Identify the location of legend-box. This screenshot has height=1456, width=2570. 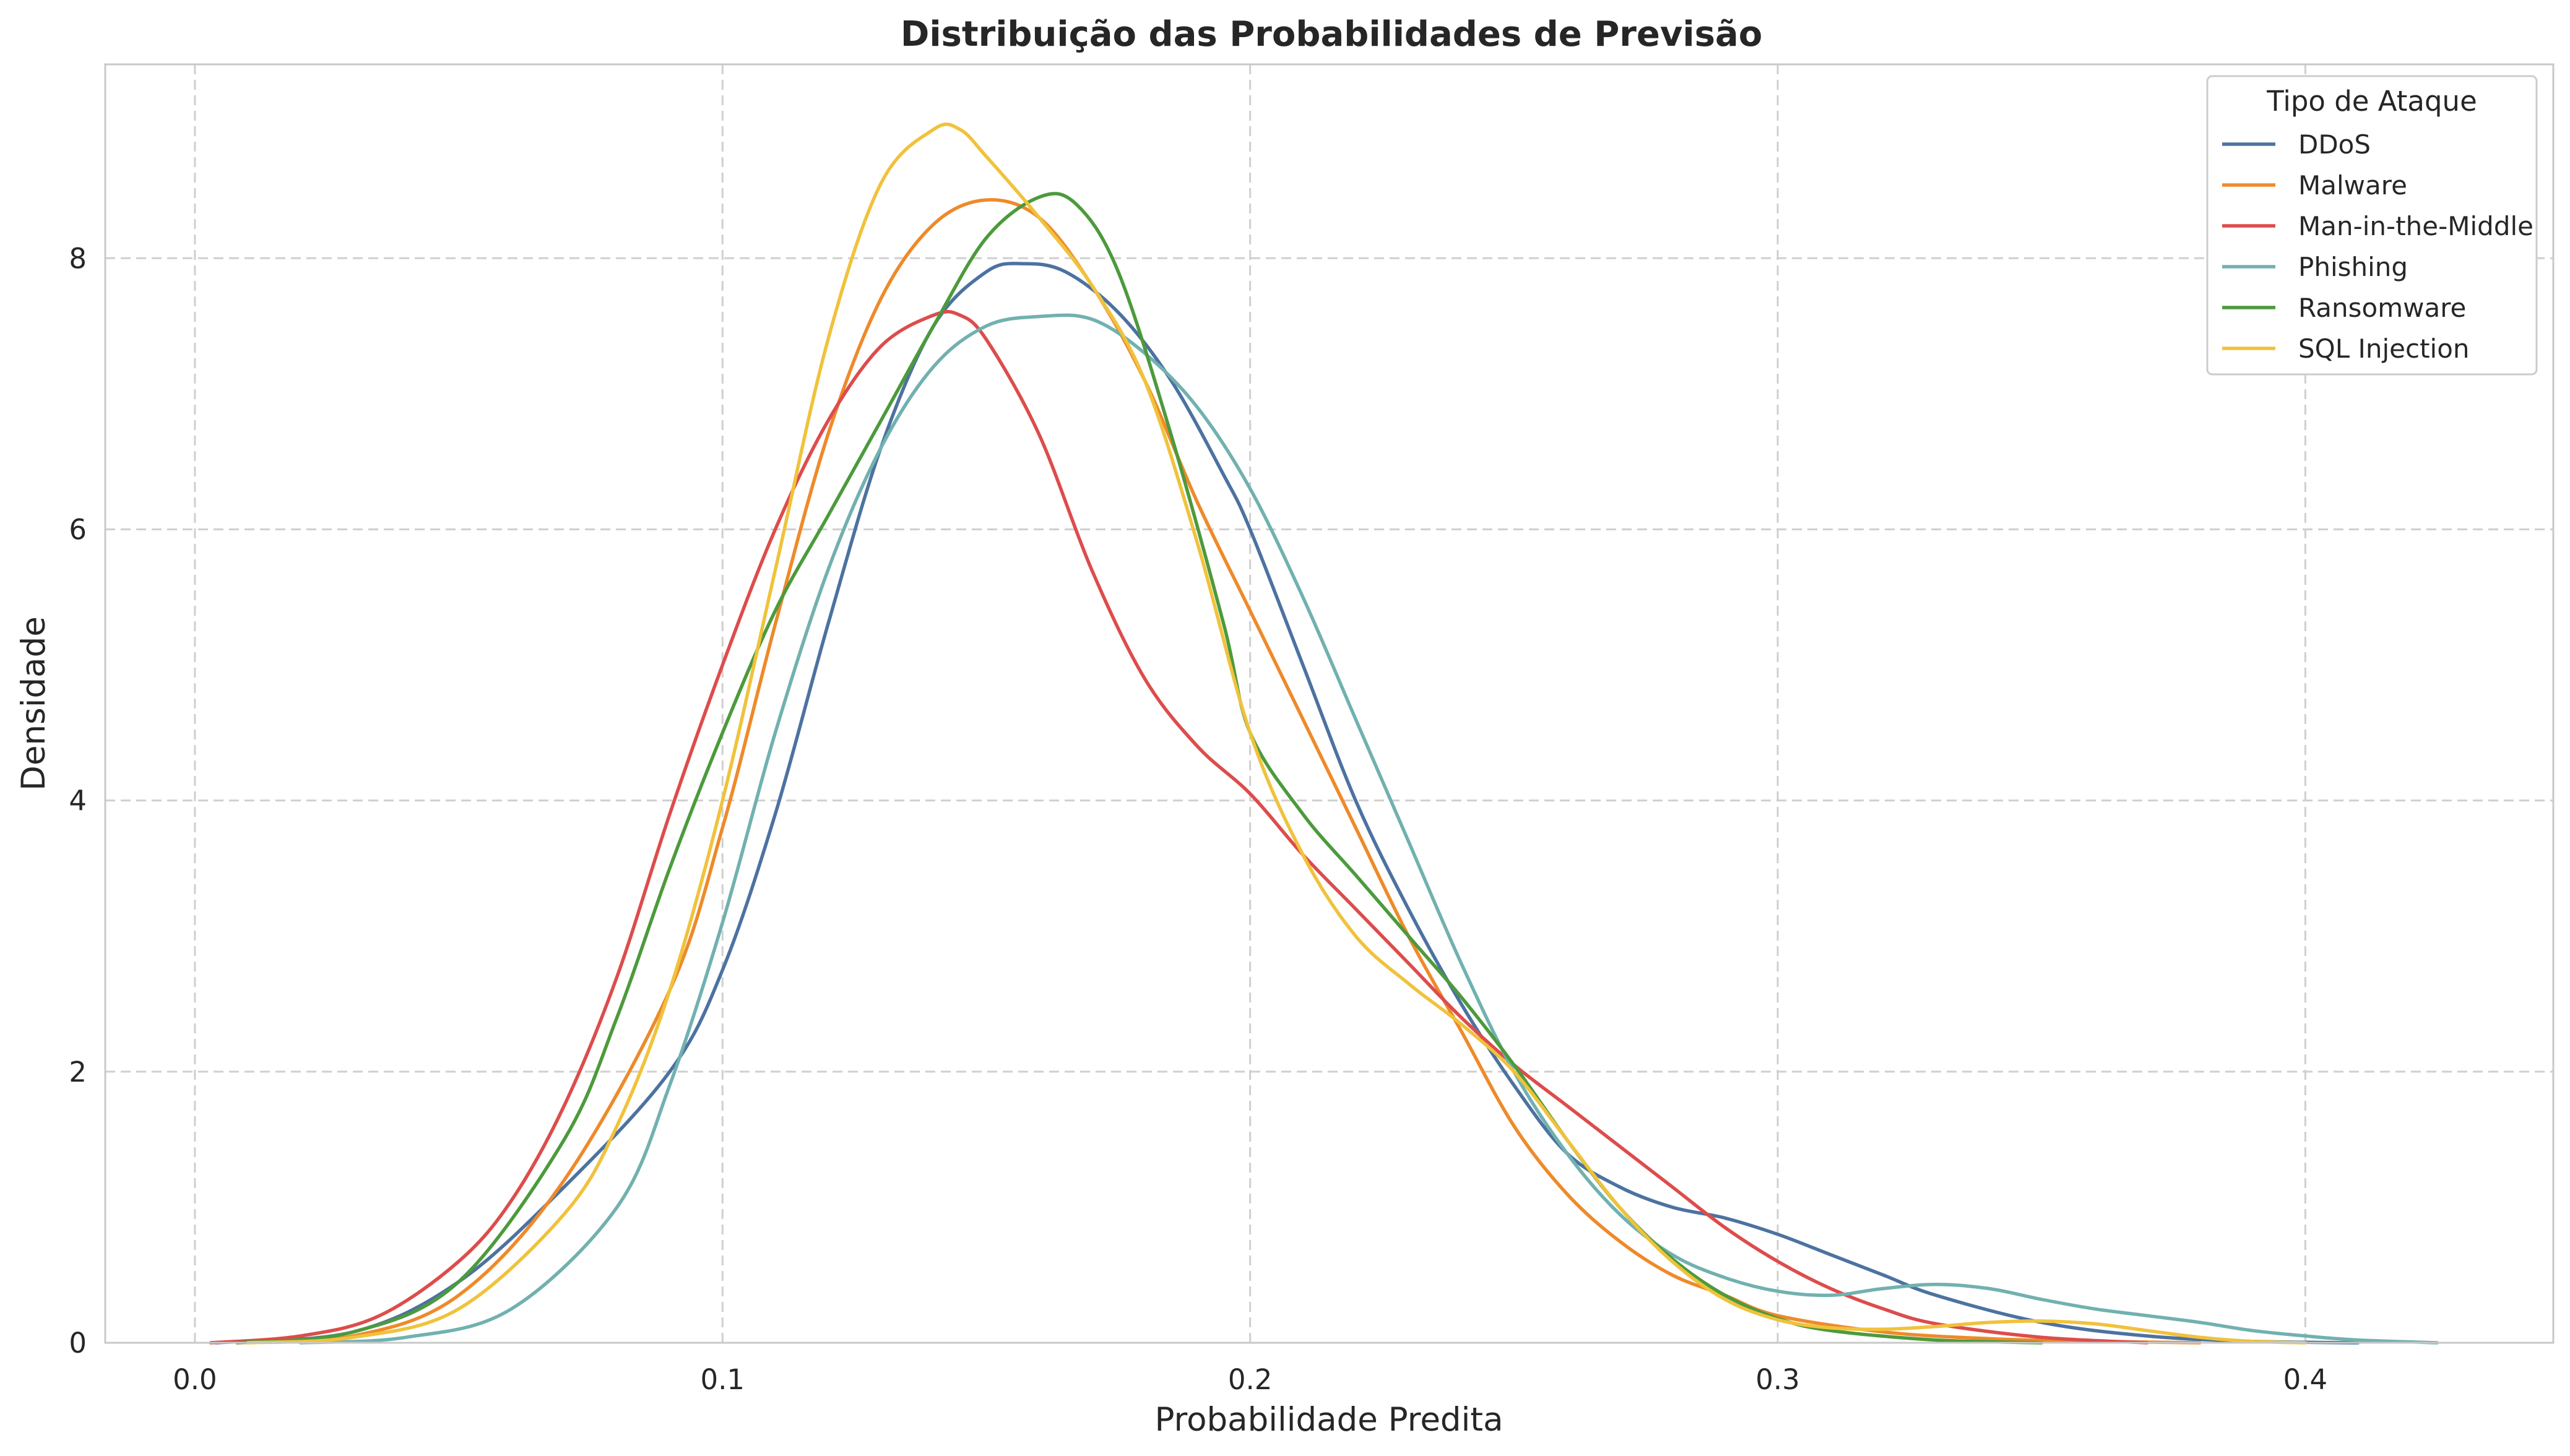
(2372, 225).